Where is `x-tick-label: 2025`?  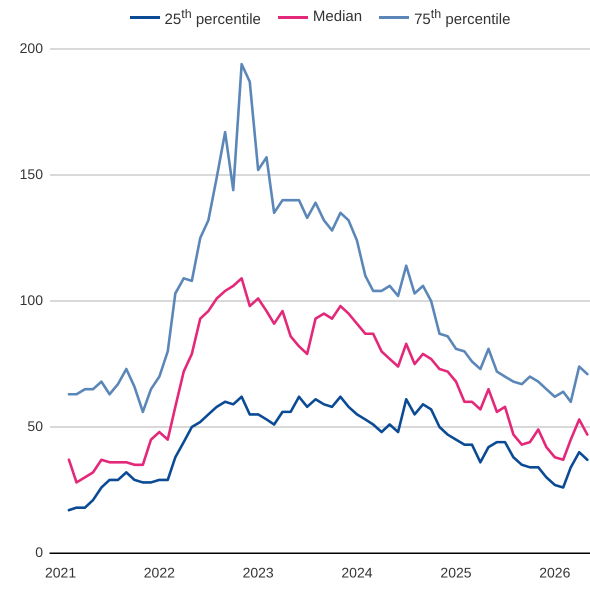
x-tick-label: 2025 is located at coordinates (456, 572).